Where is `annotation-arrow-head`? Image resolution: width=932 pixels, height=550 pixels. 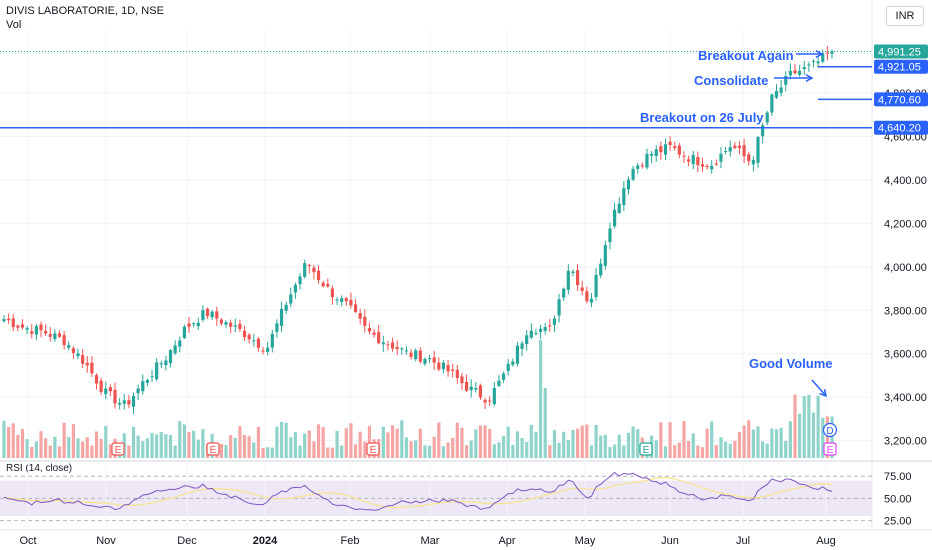 annotation-arrow-head is located at coordinates (819, 54).